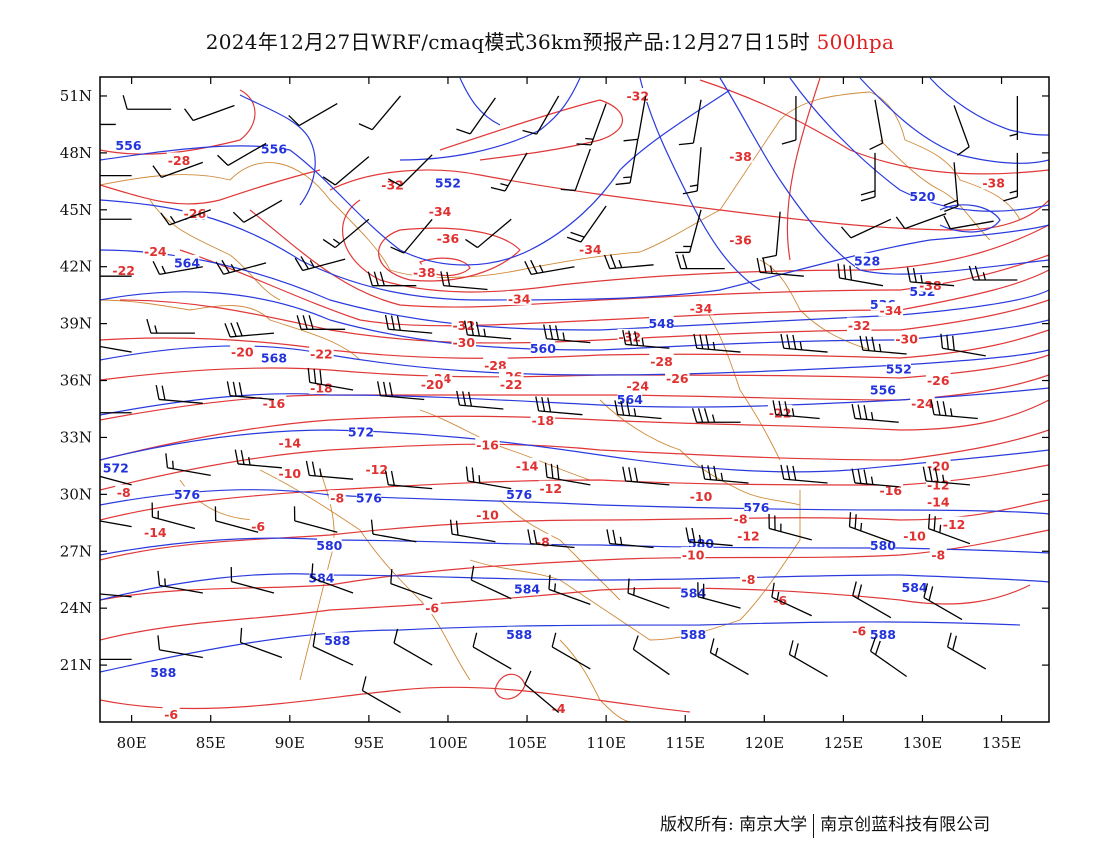  Describe the element at coordinates (923, 743) in the screenshot. I see `lon-tick-label: 130E` at that location.